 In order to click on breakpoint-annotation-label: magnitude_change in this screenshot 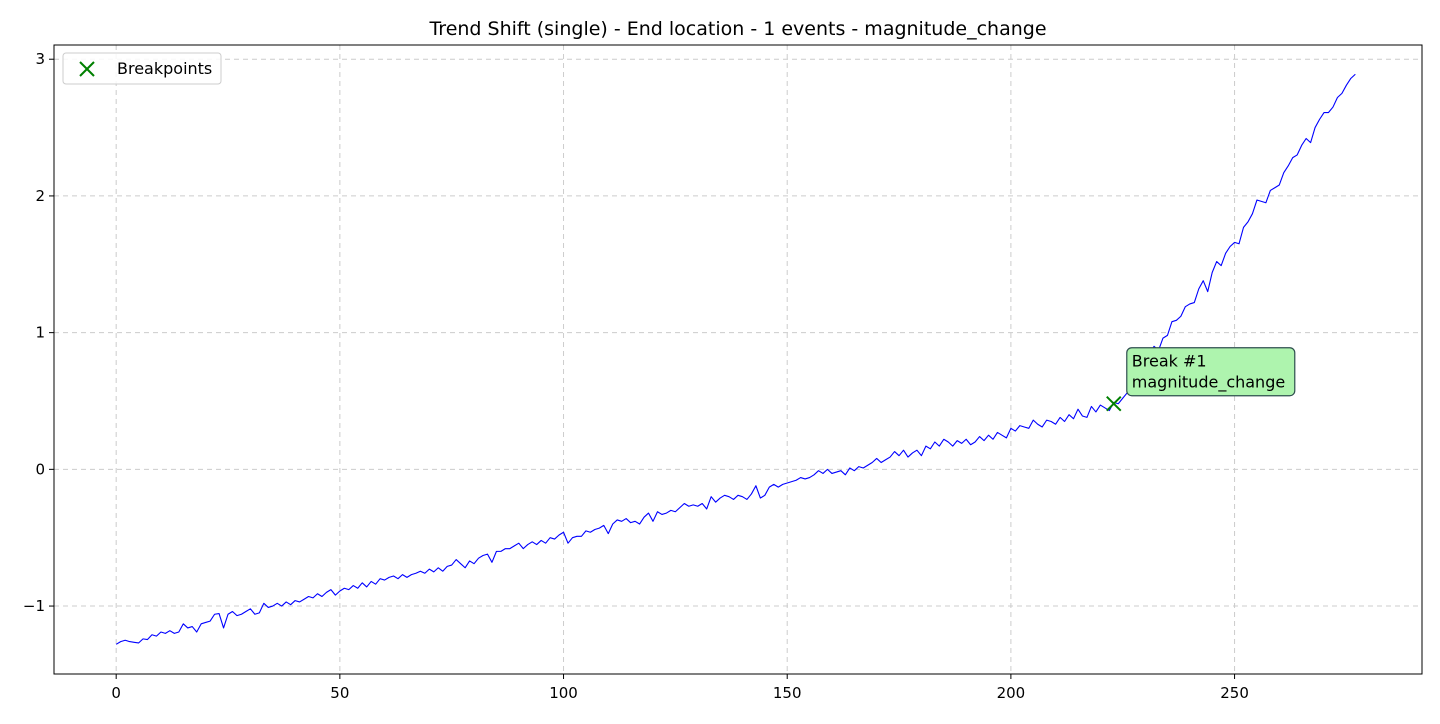, I will do `click(1208, 383)`.